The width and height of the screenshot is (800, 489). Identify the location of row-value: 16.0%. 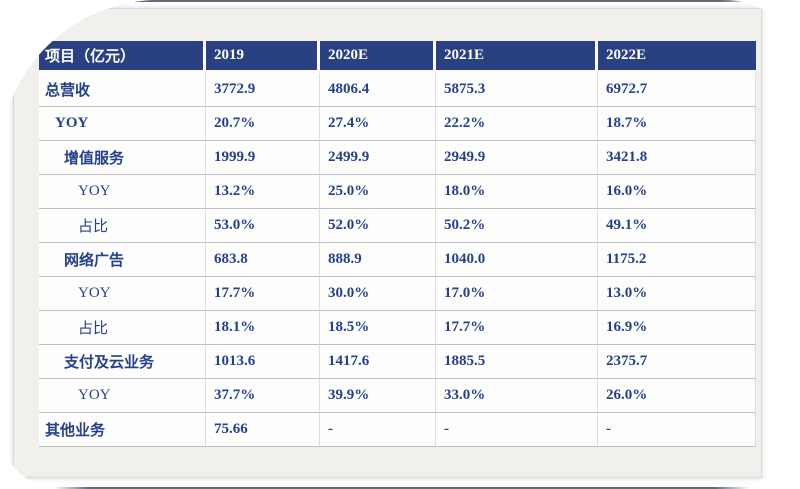
(677, 192).